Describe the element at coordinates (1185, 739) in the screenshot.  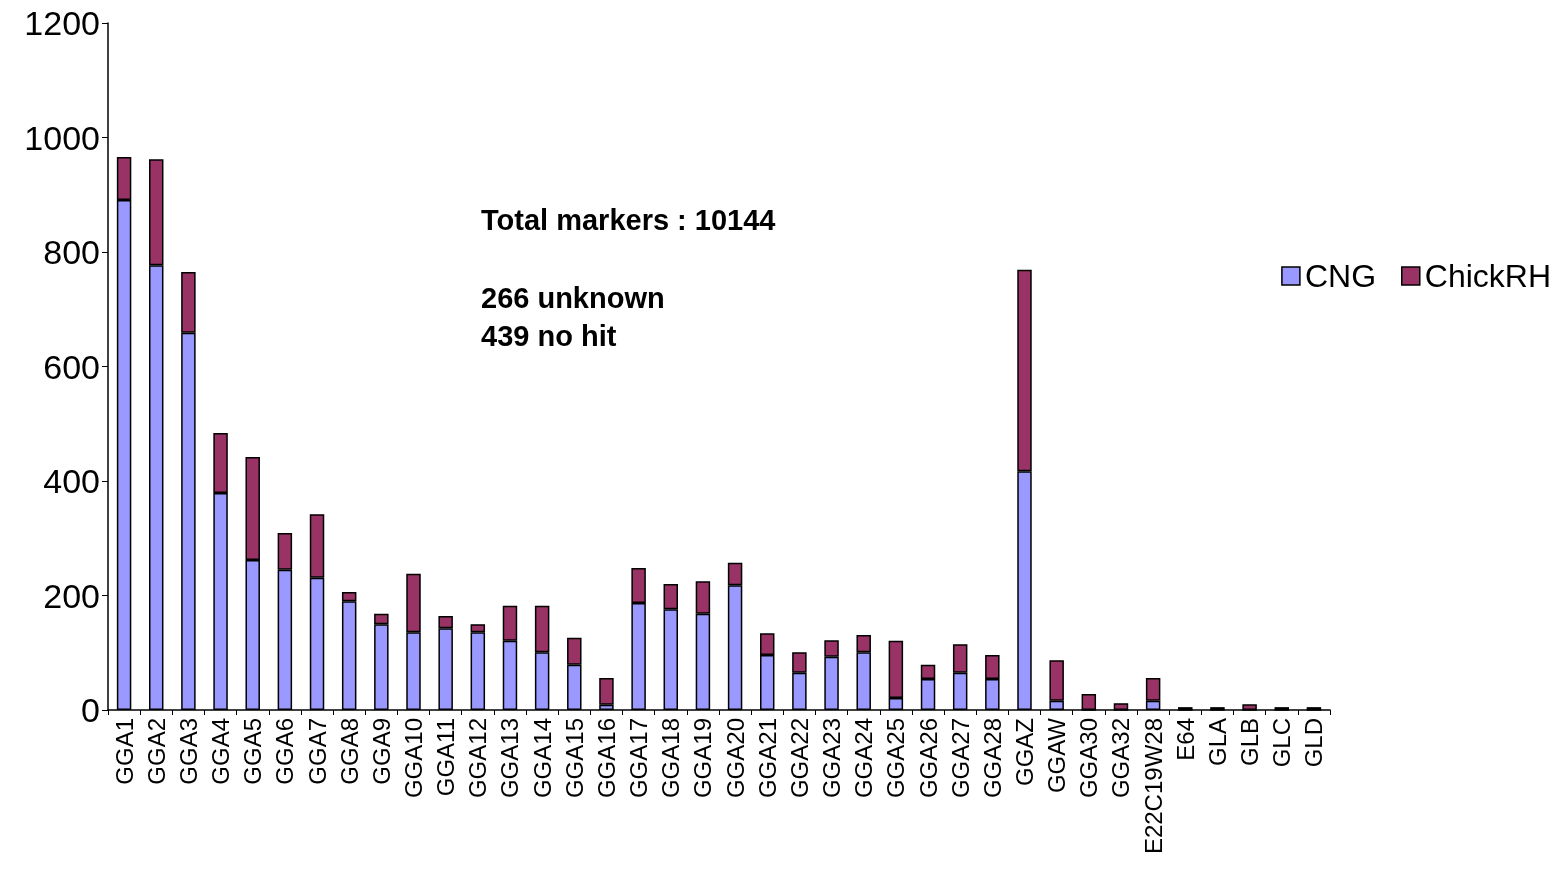
I see `x-tick-label: E64` at that location.